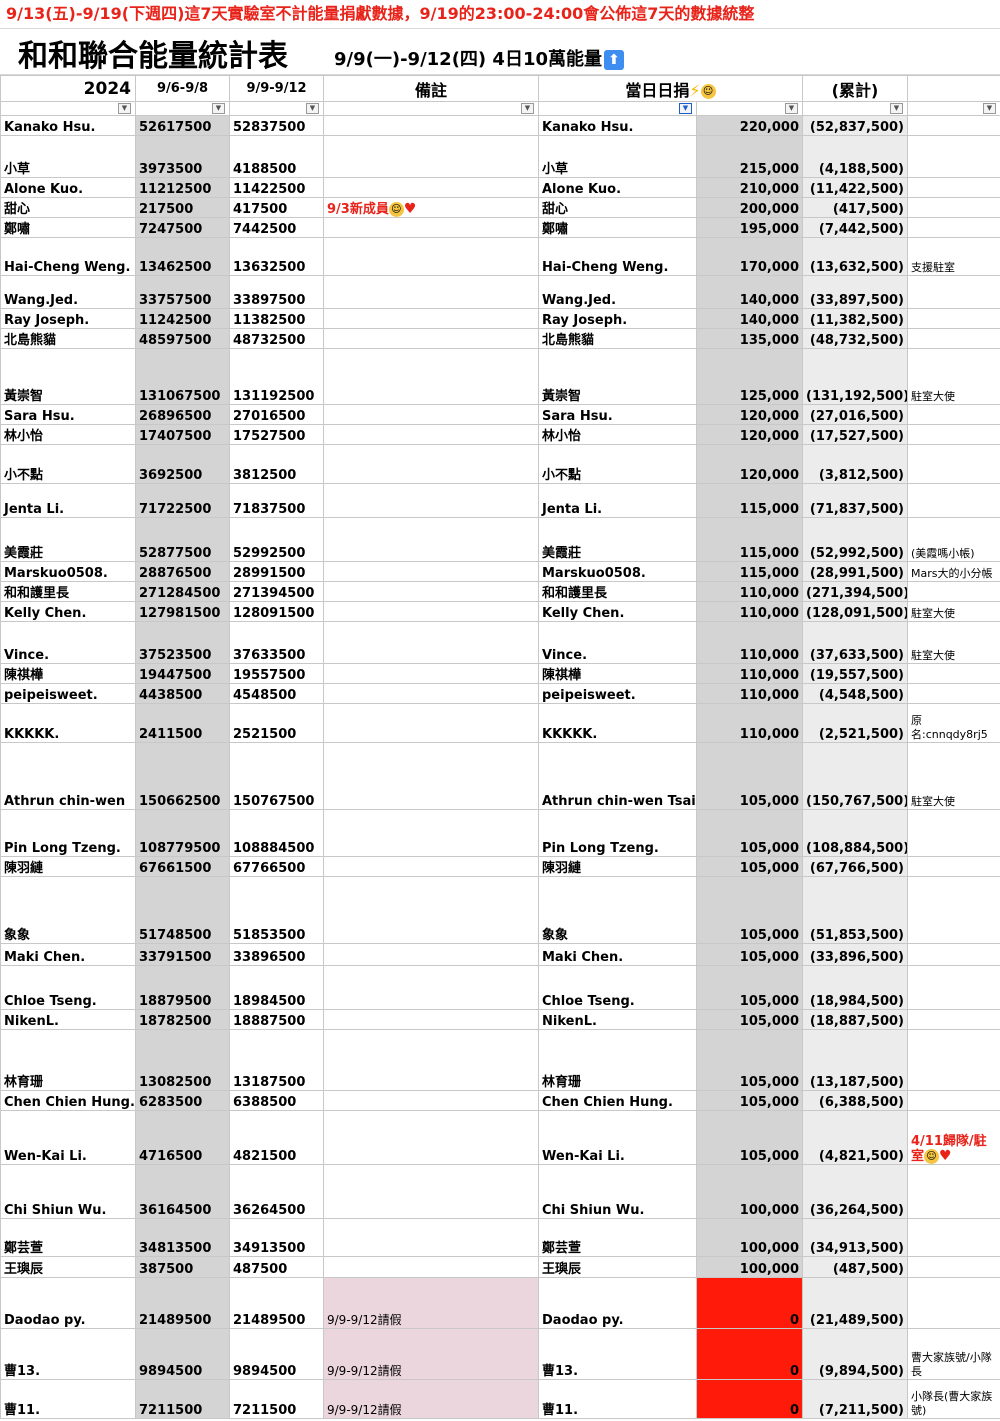 This screenshot has width=1000, height=1421. Describe the element at coordinates (617, 1137) in the screenshot. I see `member-name-daily: Wen-Kai Li.` at that location.